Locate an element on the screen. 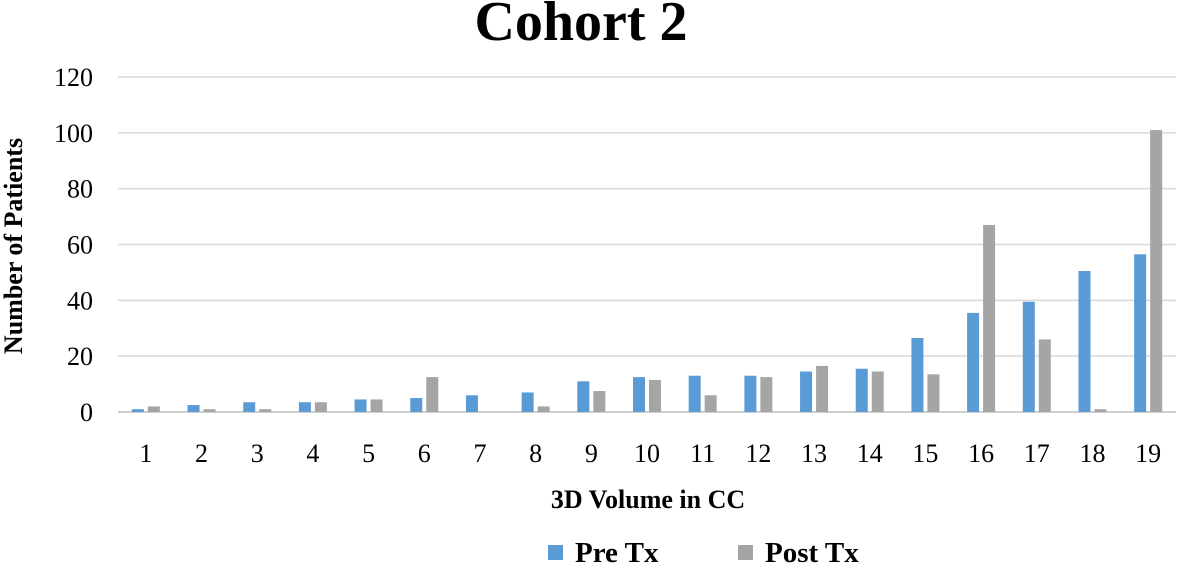 This screenshot has height=570, width=1181. x-tick-label: 9 is located at coordinates (591, 453).